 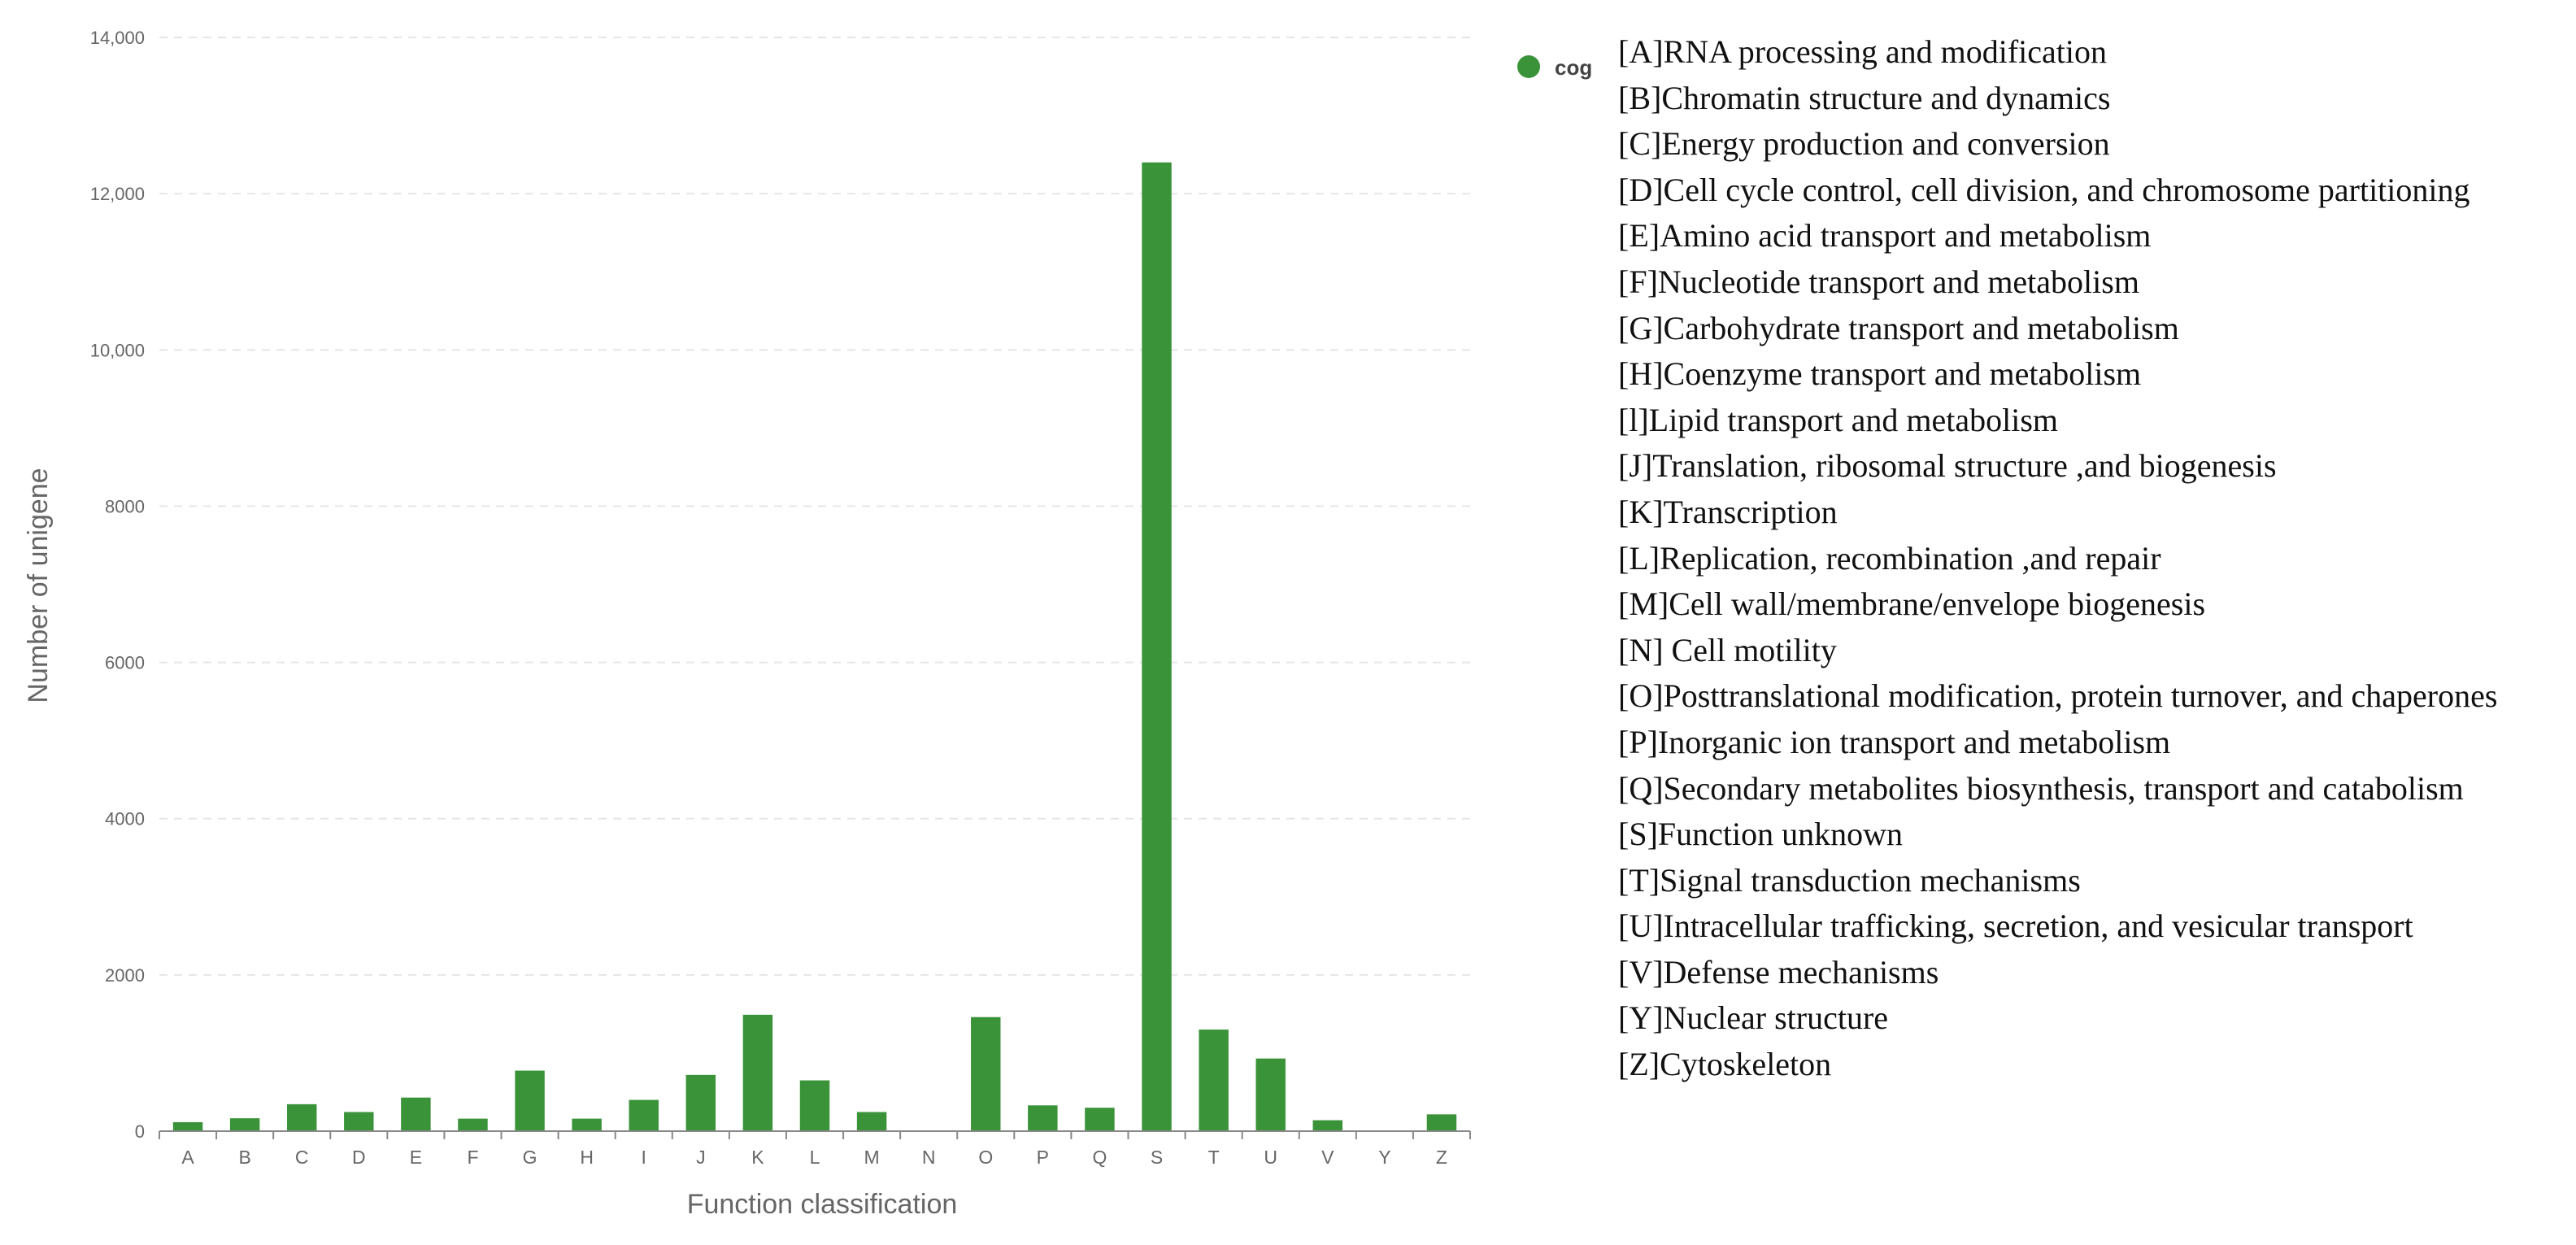 What do you see at coordinates (1725, 1064) in the screenshot?
I see `category-description: [Z]Cytoskeleton` at bounding box center [1725, 1064].